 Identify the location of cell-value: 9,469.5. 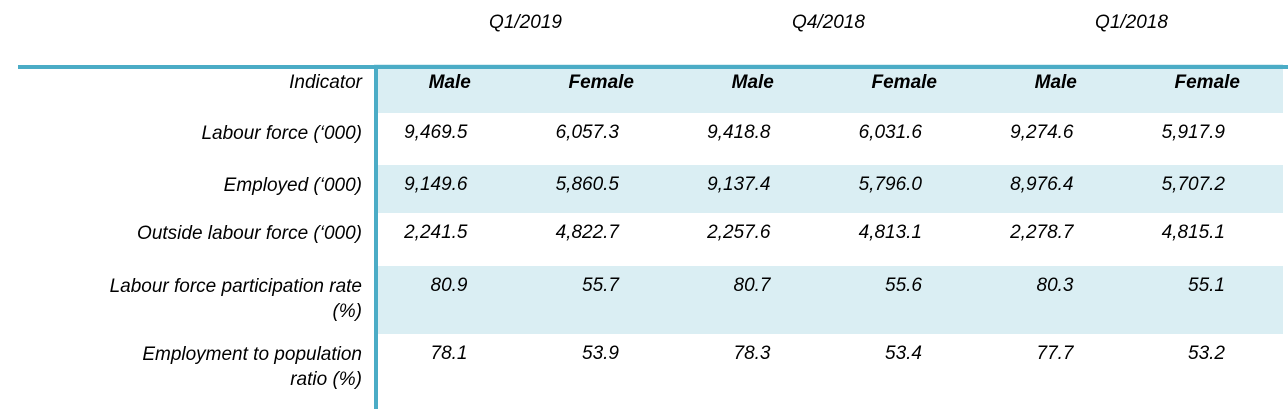
(436, 132).